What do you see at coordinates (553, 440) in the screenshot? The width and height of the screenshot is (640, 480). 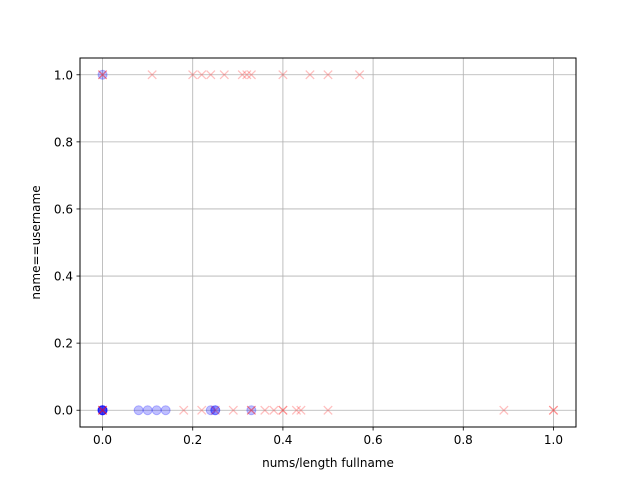 I see `x-tick-label: 1.0` at bounding box center [553, 440].